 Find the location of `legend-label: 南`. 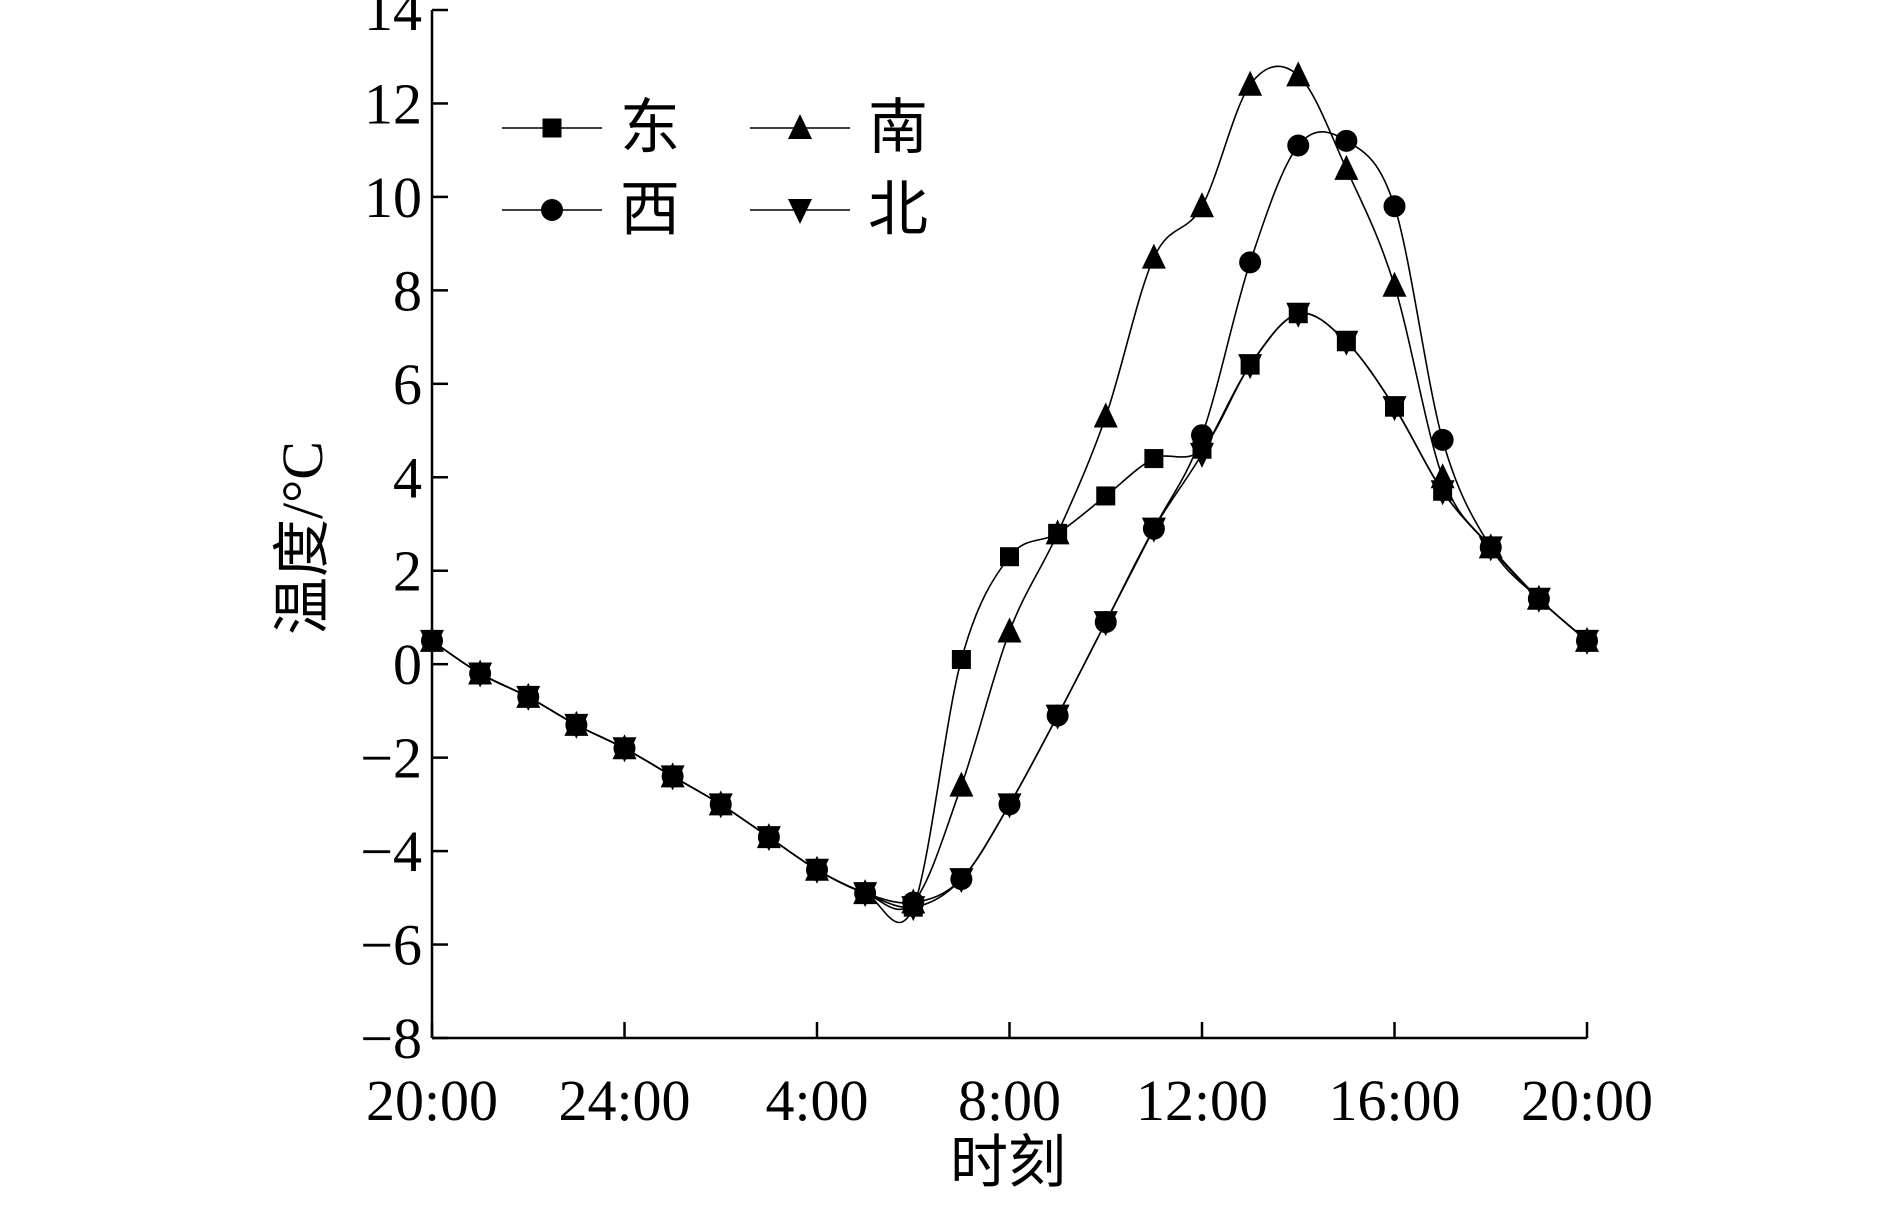

legend-label: 南 is located at coordinates (898, 128).